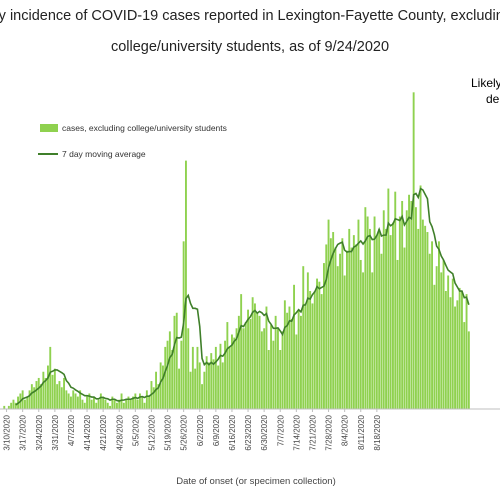 The image size is (500, 500). I want to click on x-tick-label: 5/26/2020, so click(184, 432).